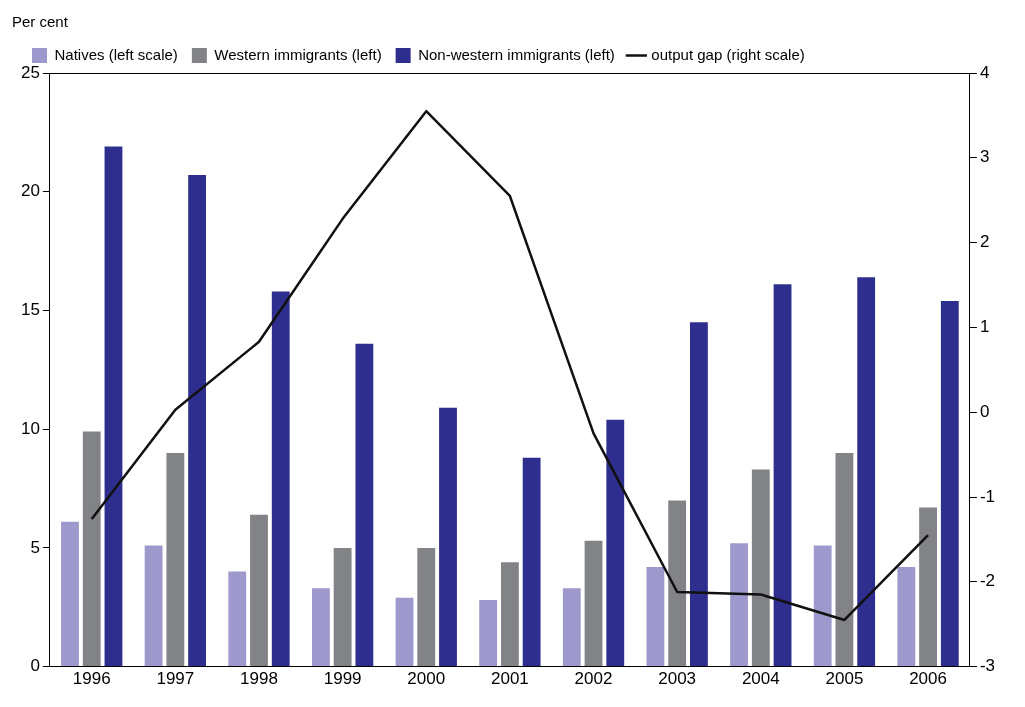 The width and height of the screenshot is (1025, 707). I want to click on y-tick-label: 5, so click(35, 547).